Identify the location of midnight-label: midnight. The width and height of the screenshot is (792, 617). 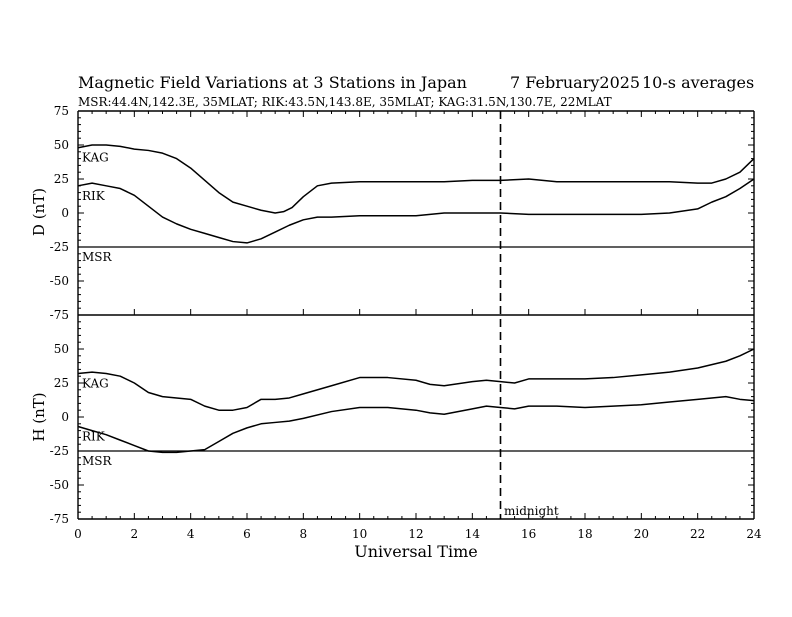
(531, 511).